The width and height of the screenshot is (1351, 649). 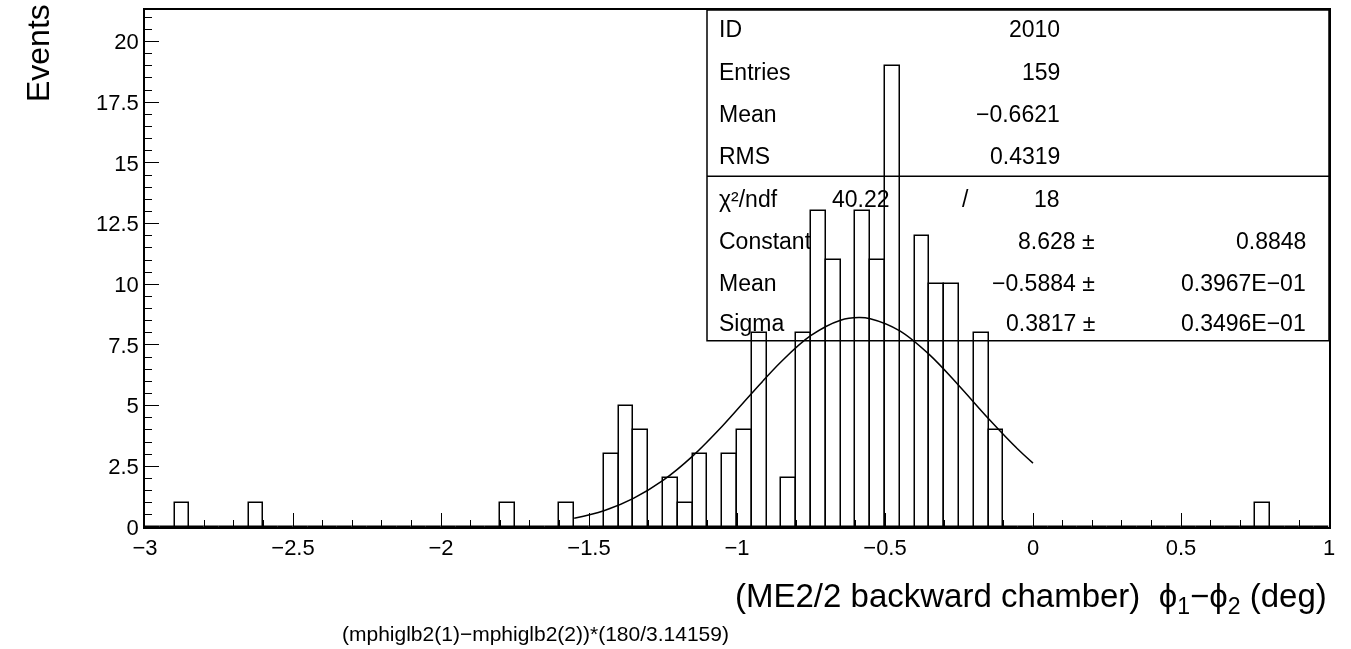 What do you see at coordinates (1243, 283) in the screenshot?
I see `annotation: 0.3967E−01` at bounding box center [1243, 283].